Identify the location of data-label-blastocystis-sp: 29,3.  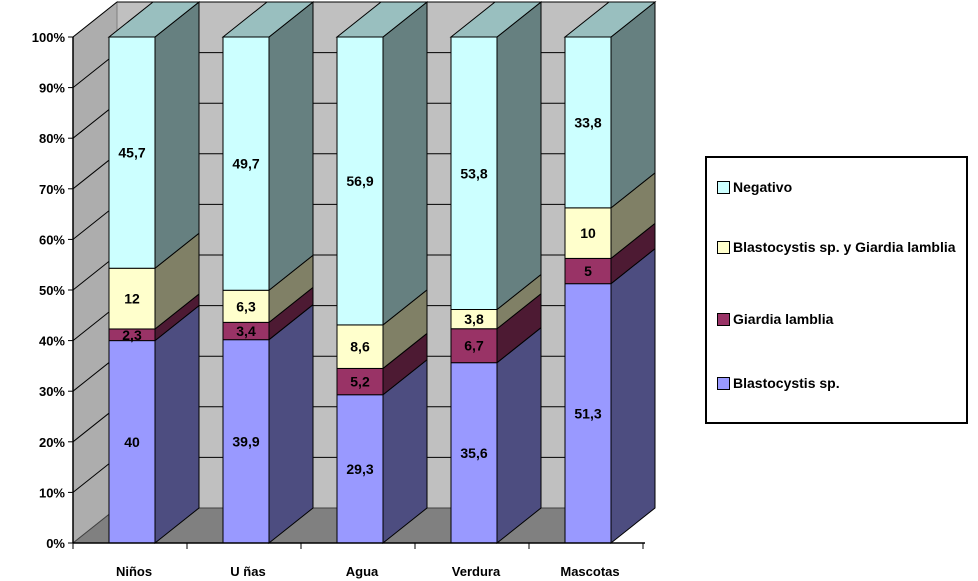
(359, 469).